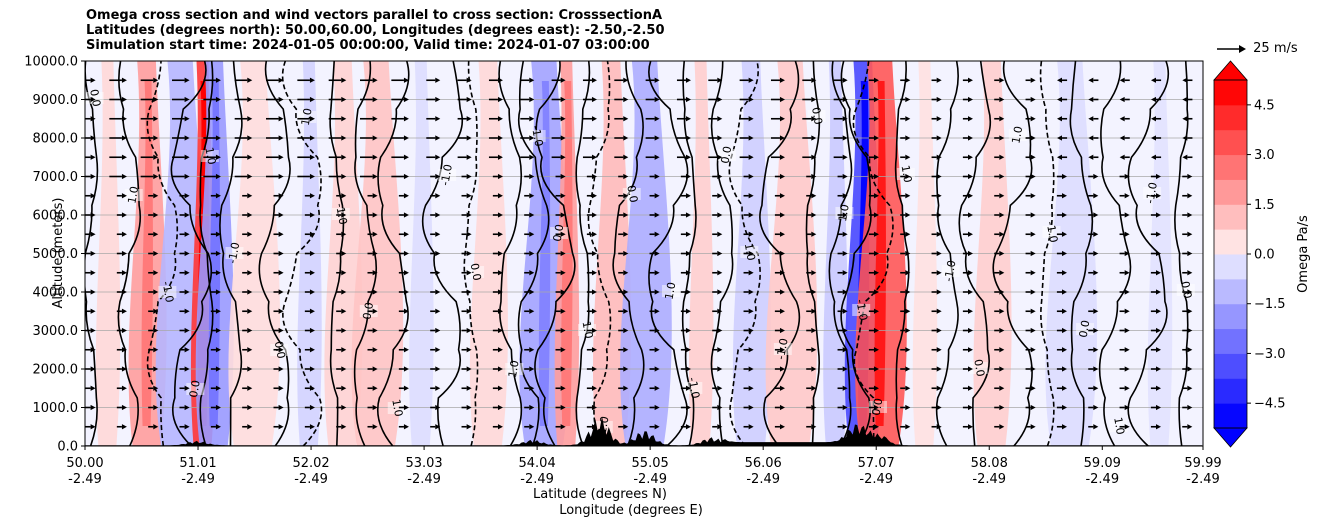 The height and width of the screenshot is (526, 1320). I want to click on x-tick-label-lat: 52.02, so click(310, 463).